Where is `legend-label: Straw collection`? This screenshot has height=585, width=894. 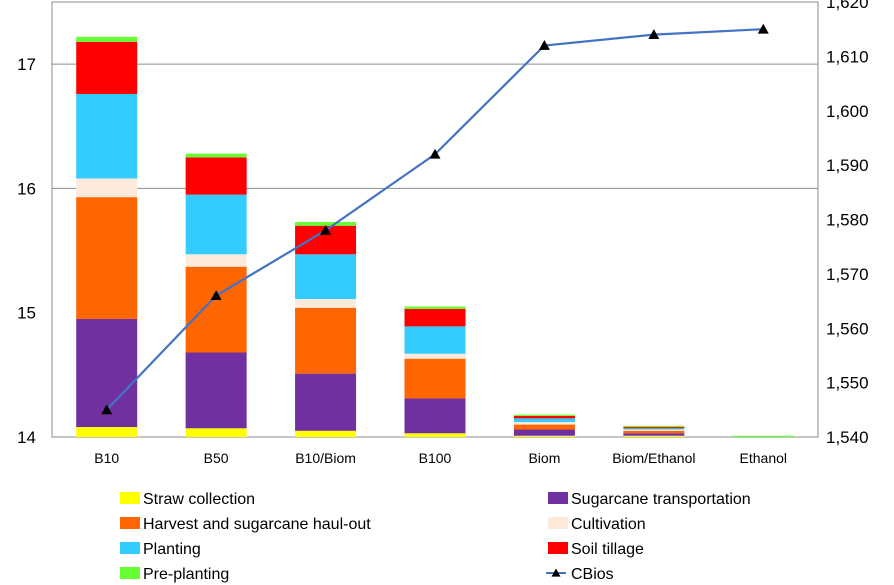 legend-label: Straw collection is located at coordinates (199, 499).